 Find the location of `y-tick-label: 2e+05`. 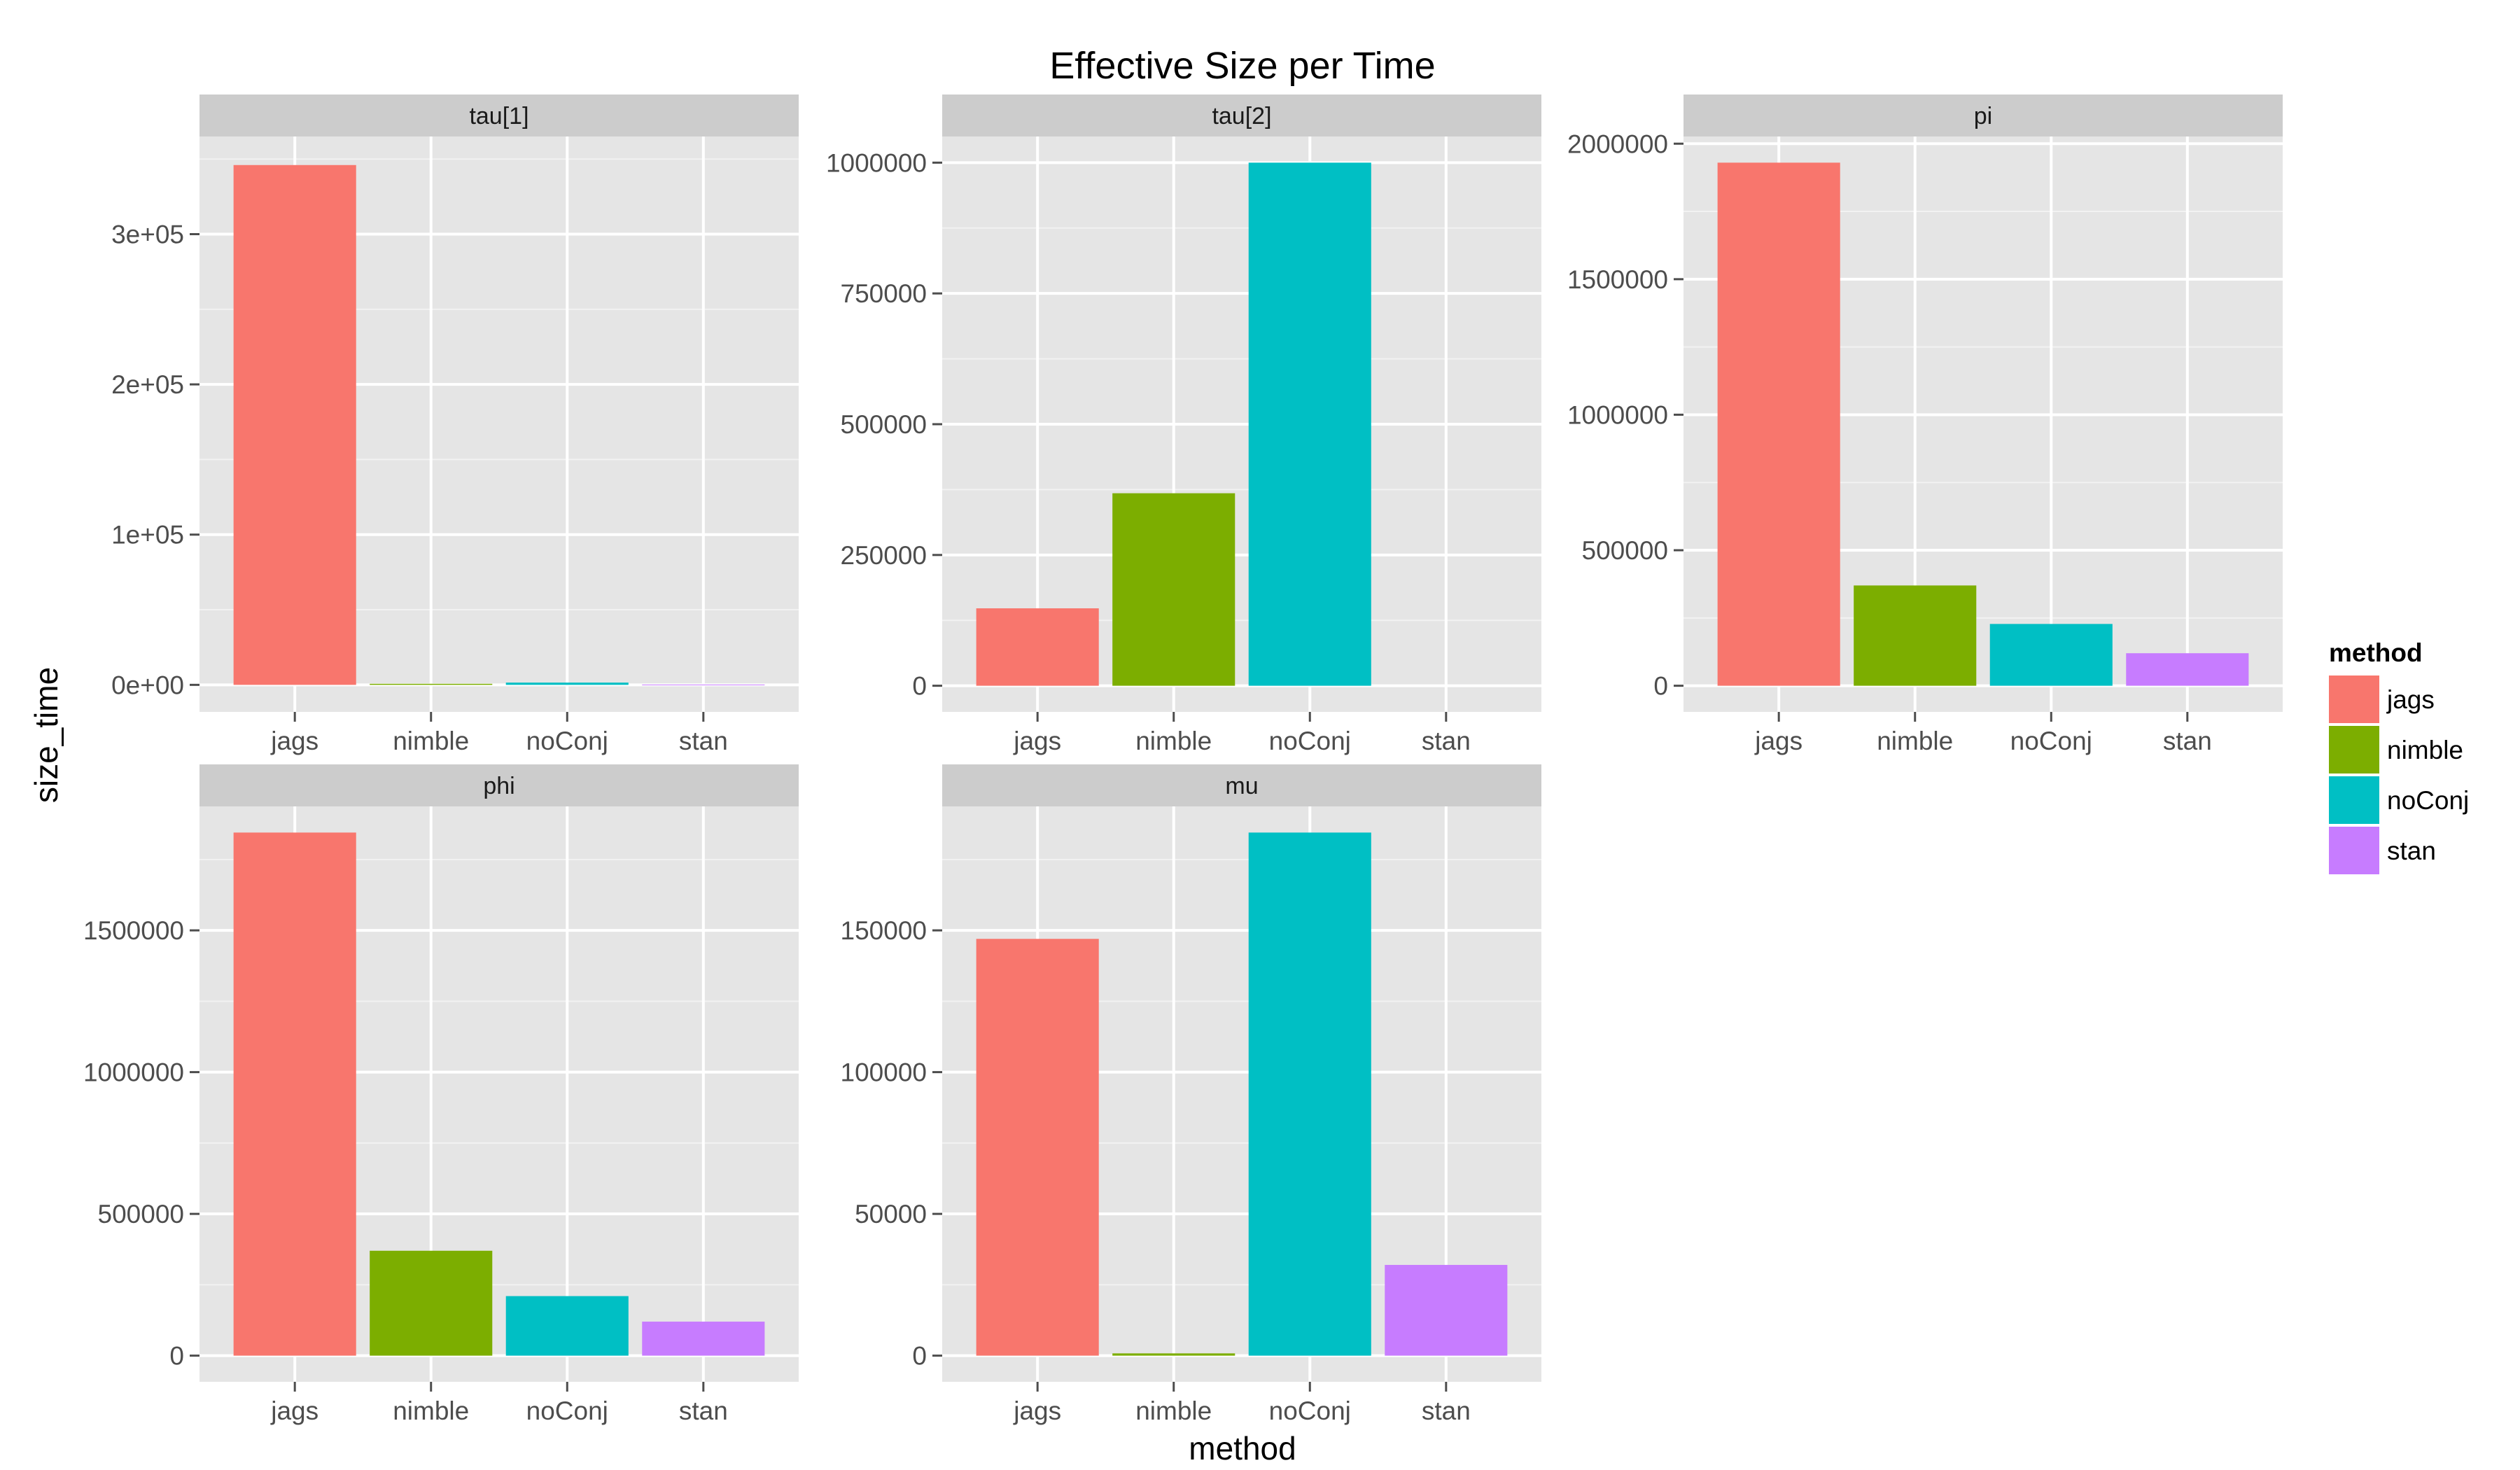

y-tick-label: 2e+05 is located at coordinates (147, 384).